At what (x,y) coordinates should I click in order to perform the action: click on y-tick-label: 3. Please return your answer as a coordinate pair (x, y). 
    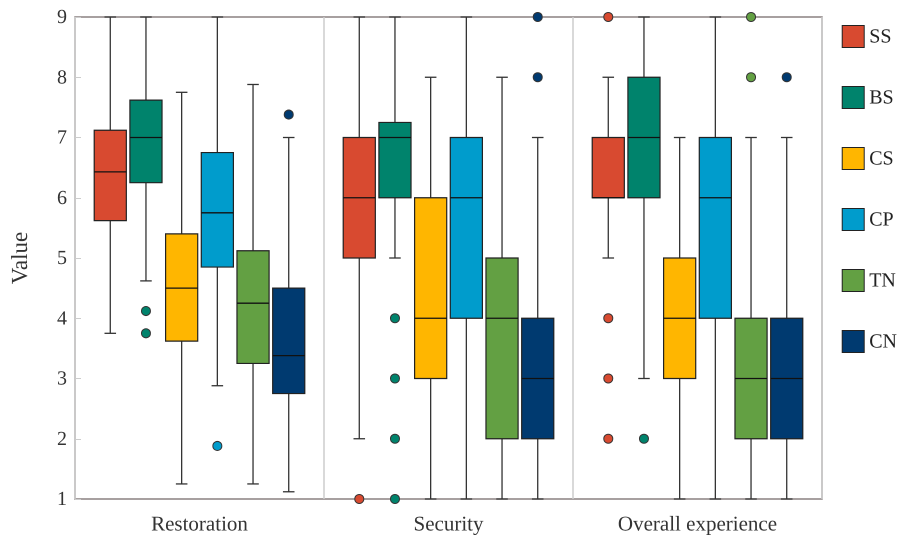
    Looking at the image, I should click on (62, 379).